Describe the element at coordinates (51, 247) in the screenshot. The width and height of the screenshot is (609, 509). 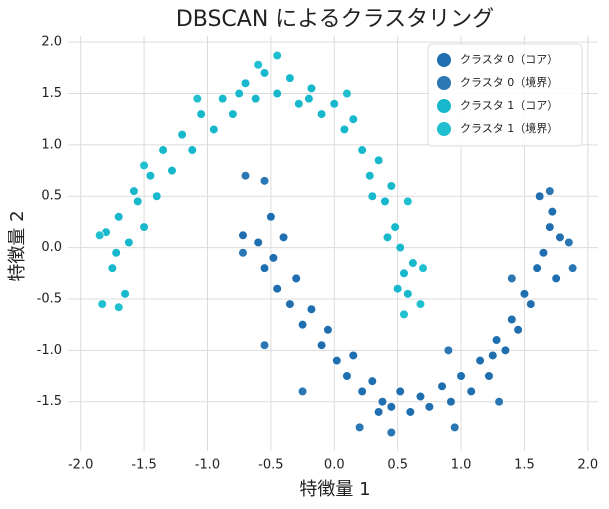
I see `y-tick-label: 0.0` at that location.